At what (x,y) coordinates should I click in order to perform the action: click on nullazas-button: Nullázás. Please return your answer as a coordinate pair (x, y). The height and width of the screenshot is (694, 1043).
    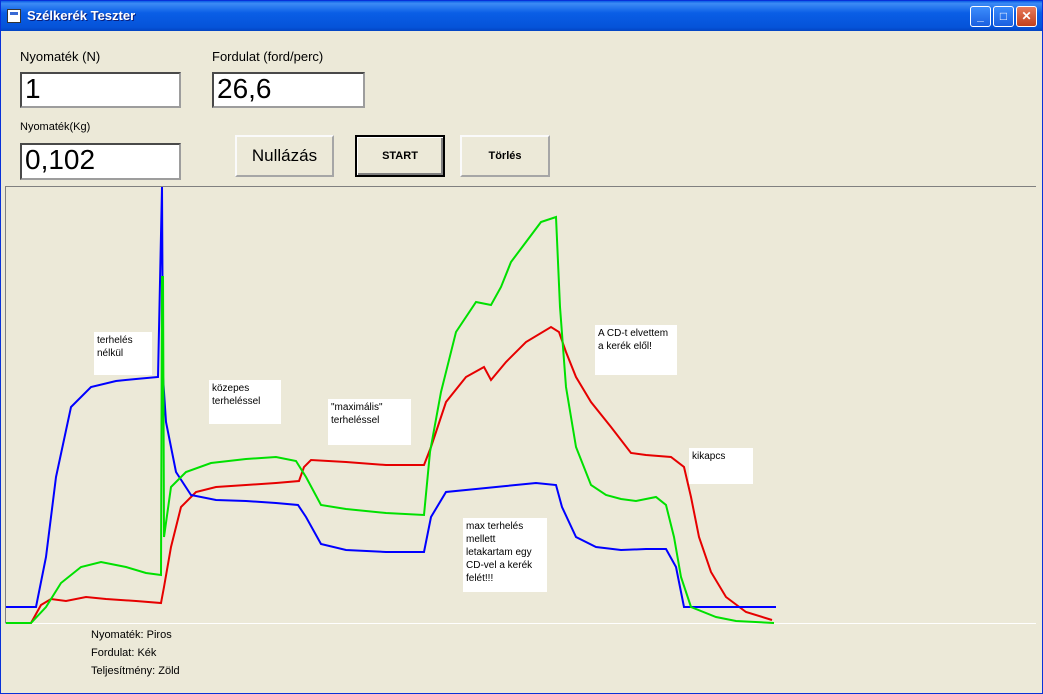
    Looking at the image, I should click on (284, 156).